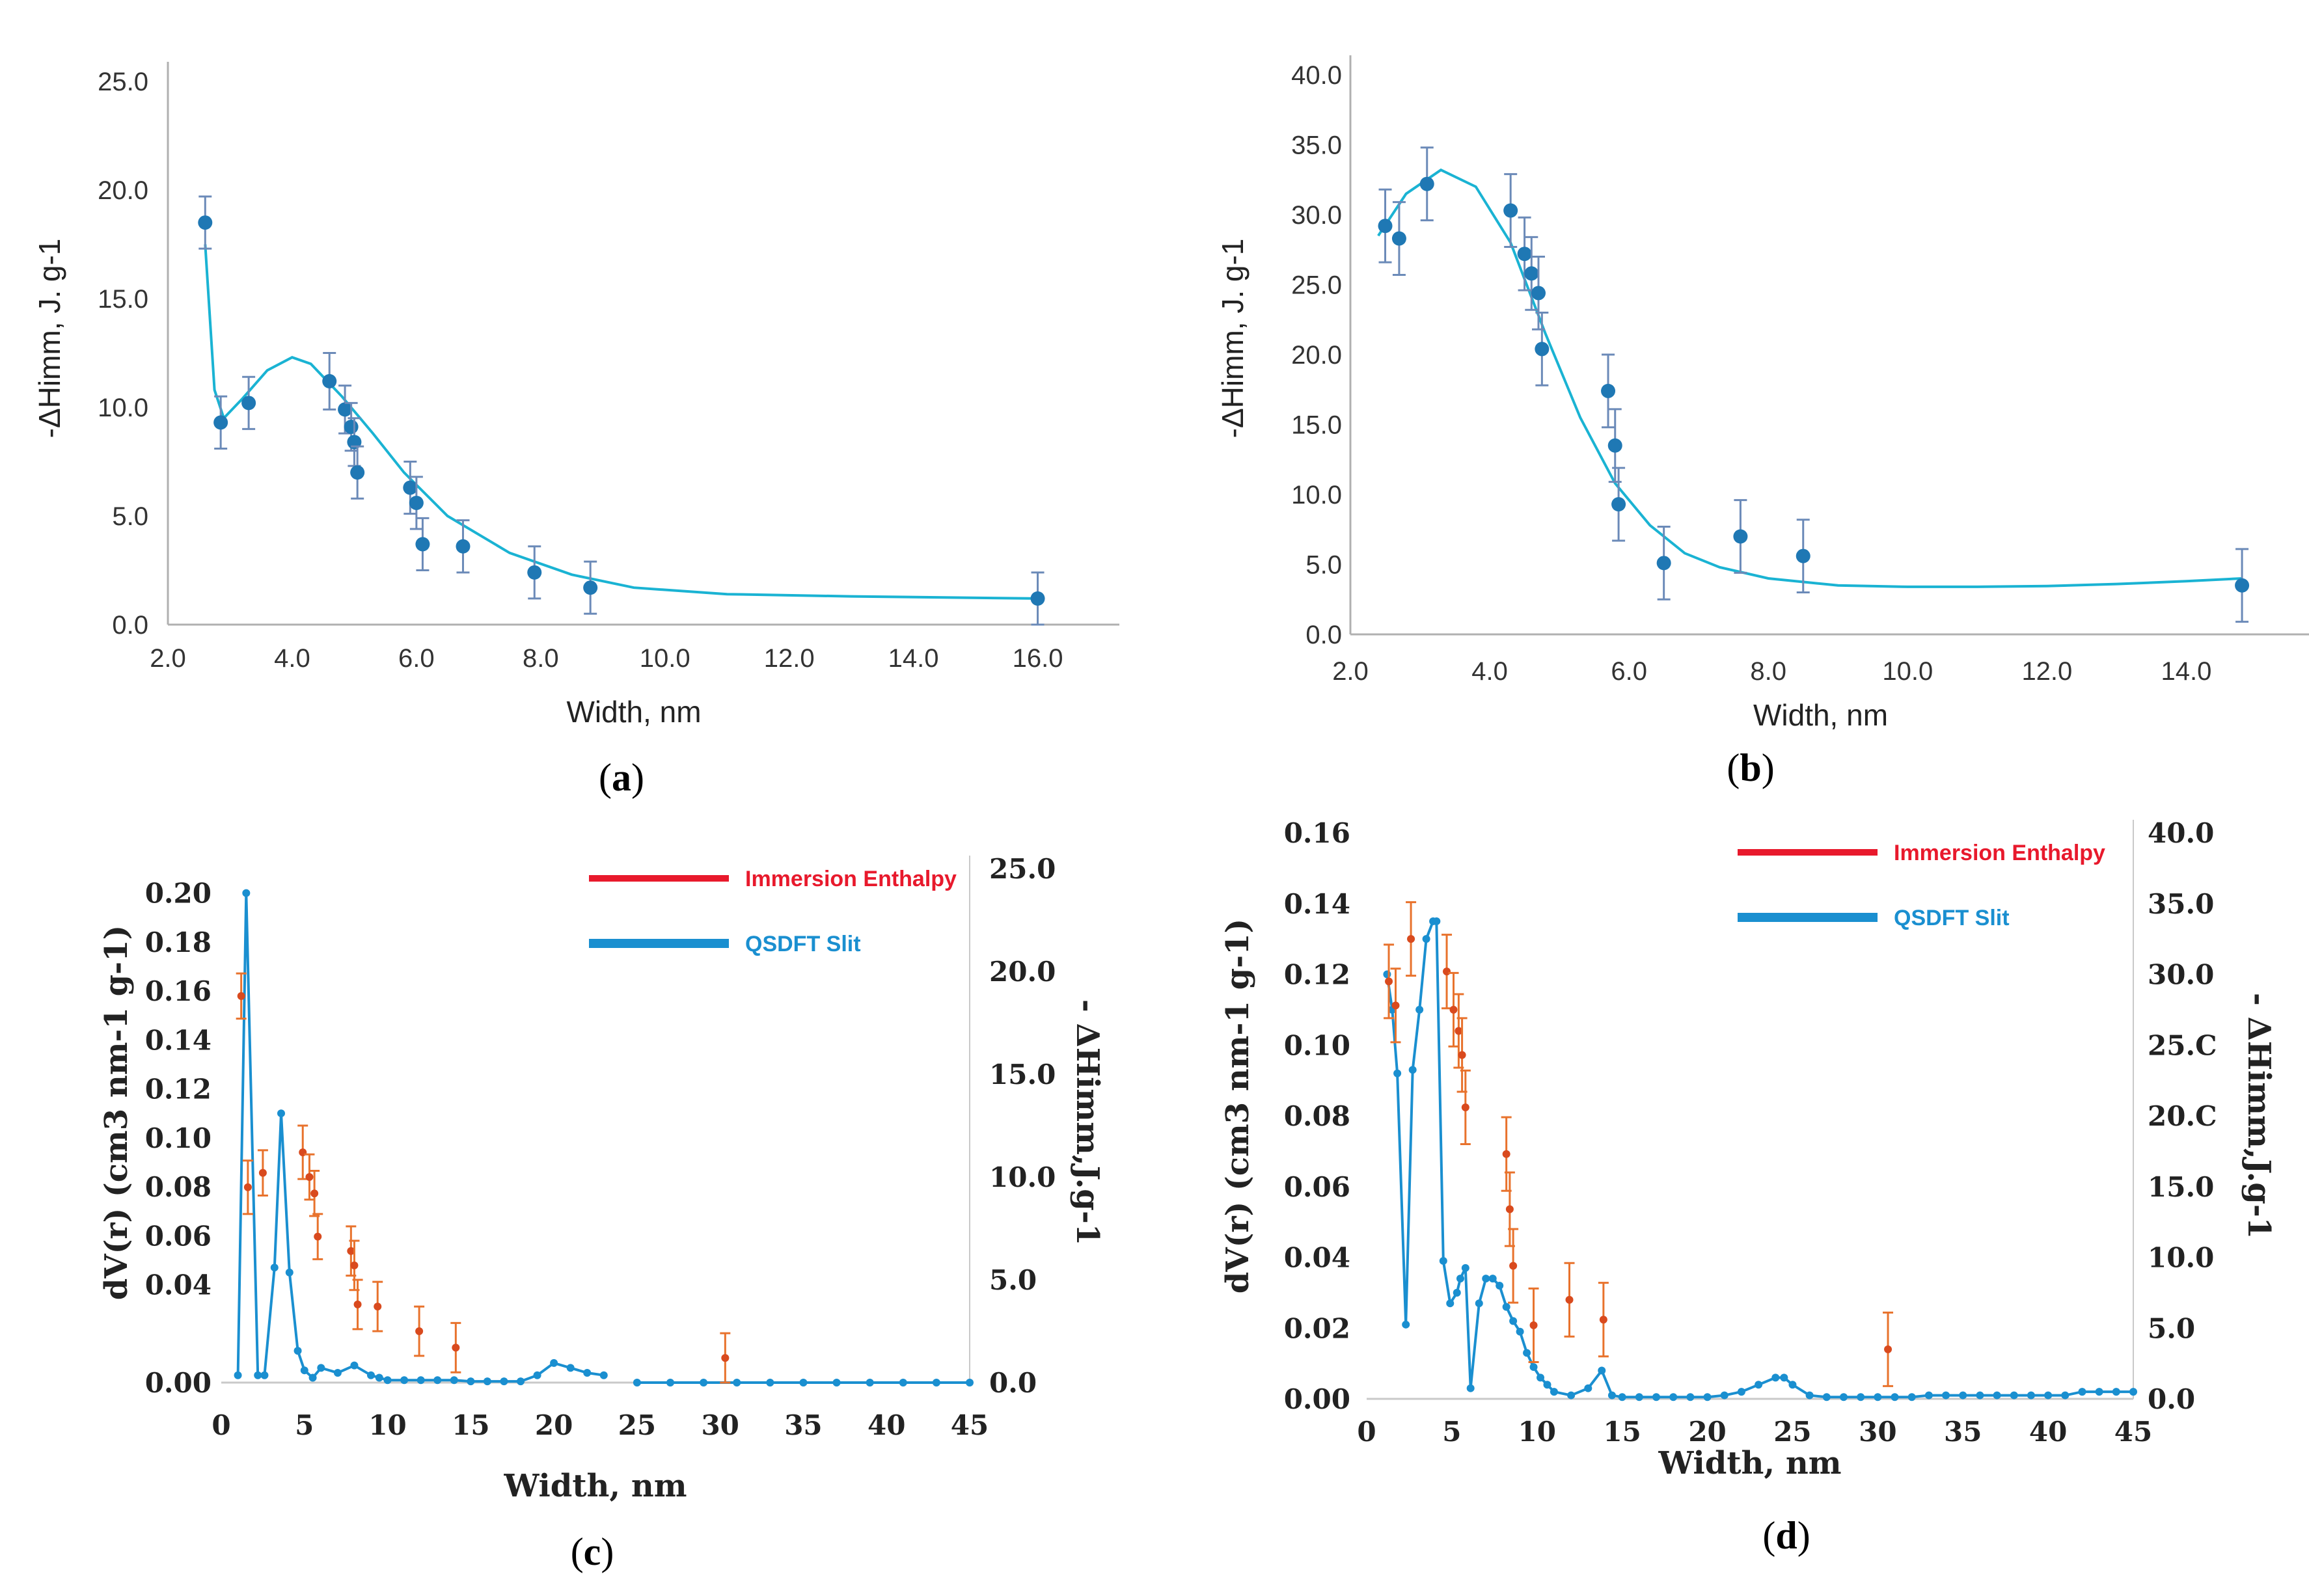 Image resolution: width=2309 pixels, height=1596 pixels. Describe the element at coordinates (1874, 918) in the screenshot. I see `legend-item: QSDFT Slit` at that location.